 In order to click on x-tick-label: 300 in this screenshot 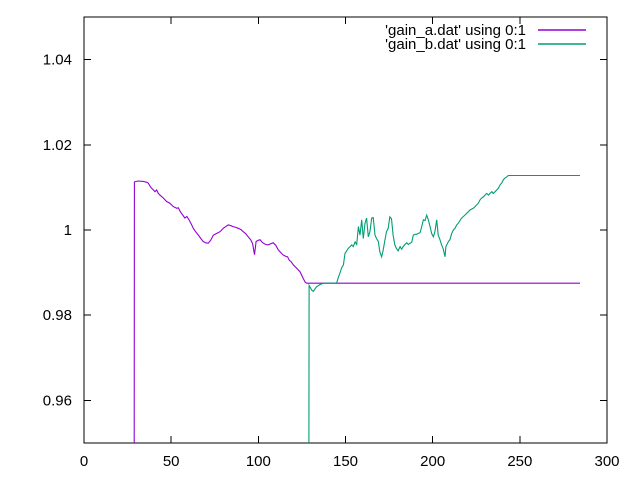, I will do `click(606, 461)`.